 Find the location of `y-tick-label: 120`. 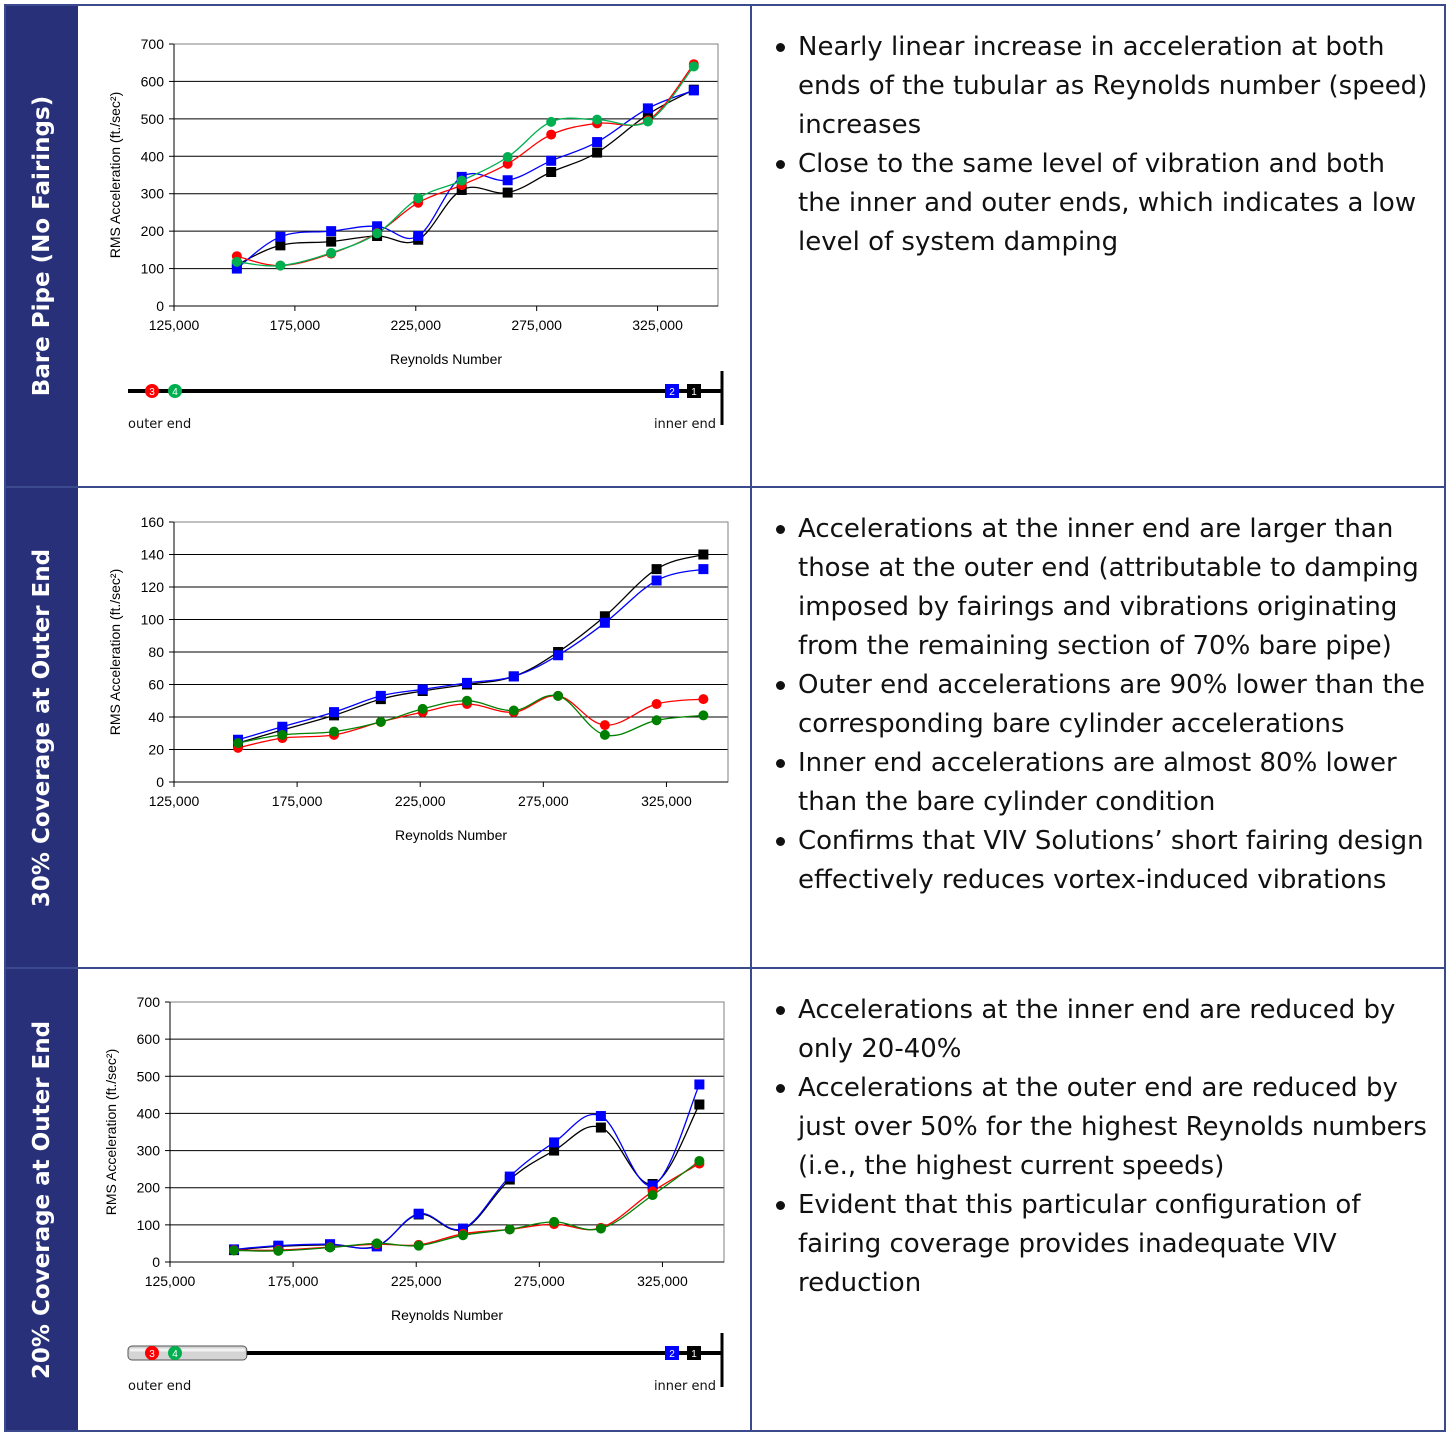

y-tick-label: 120 is located at coordinates (153, 587).